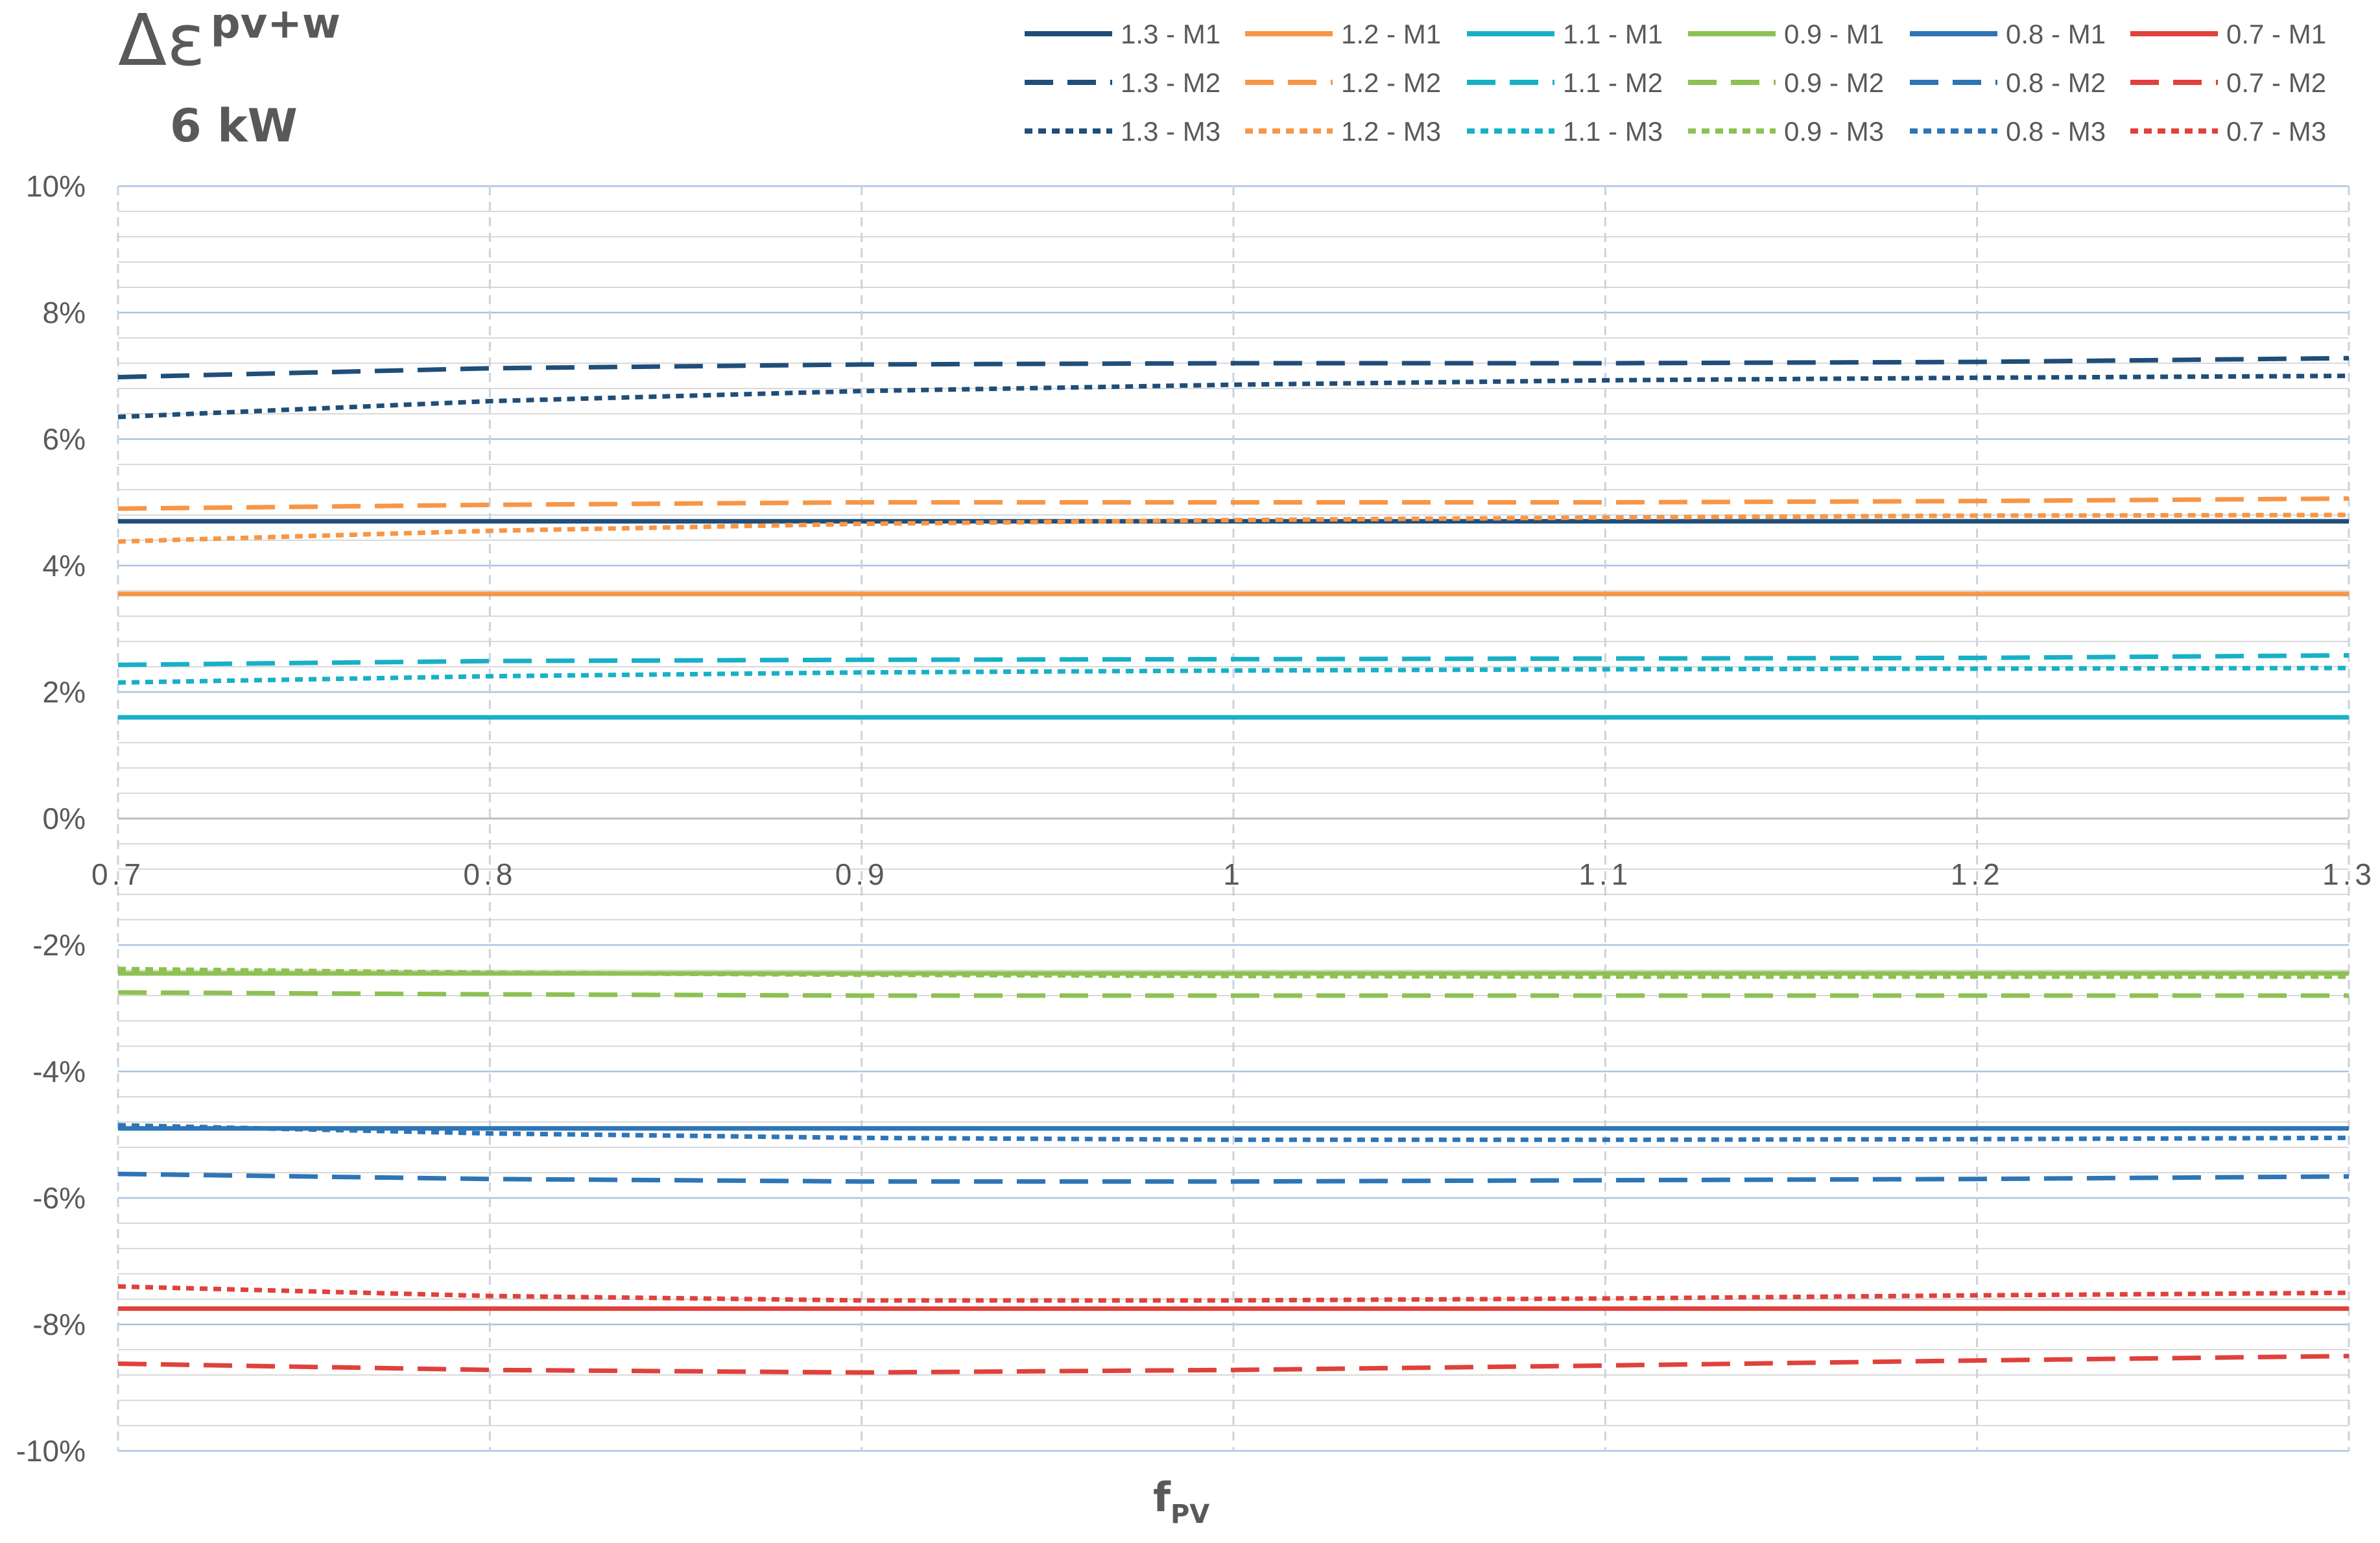  What do you see at coordinates (65, 566) in the screenshot?
I see `y-tick-label: 4%` at bounding box center [65, 566].